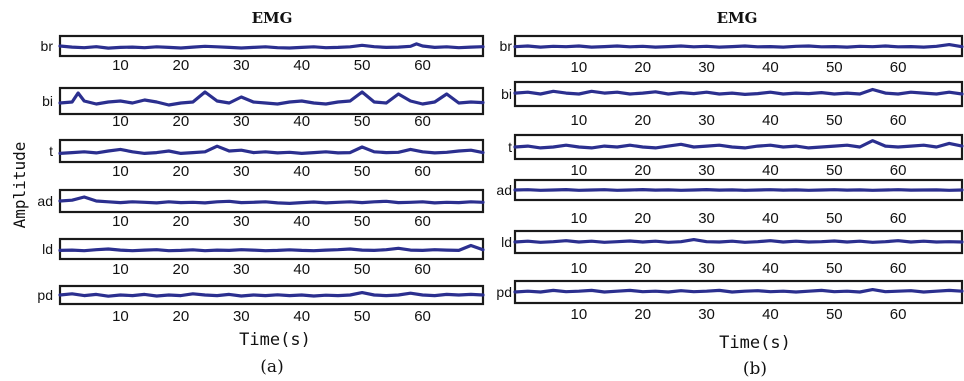 The image size is (964, 381). Describe the element at coordinates (422, 65) in the screenshot. I see `panel-a-br-tick-label: 60` at that location.